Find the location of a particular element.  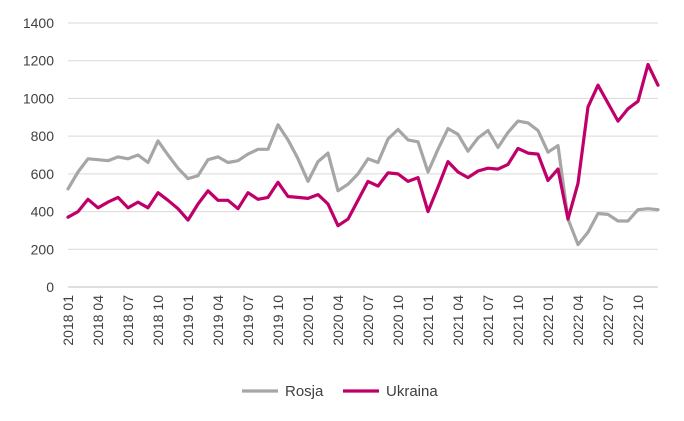

x-tick-label: 2020 07 is located at coordinates (368, 320).